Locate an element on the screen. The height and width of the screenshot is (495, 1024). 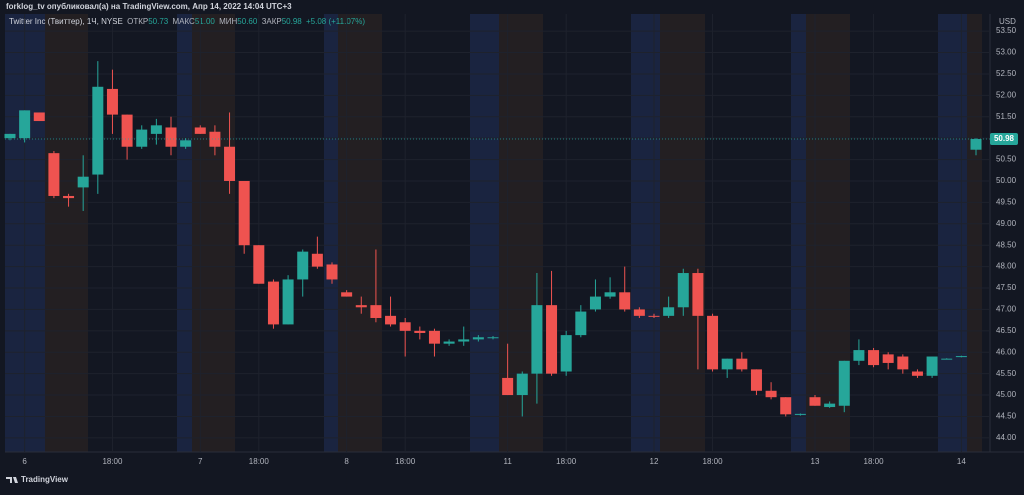
currency: USD is located at coordinates (1007, 21).